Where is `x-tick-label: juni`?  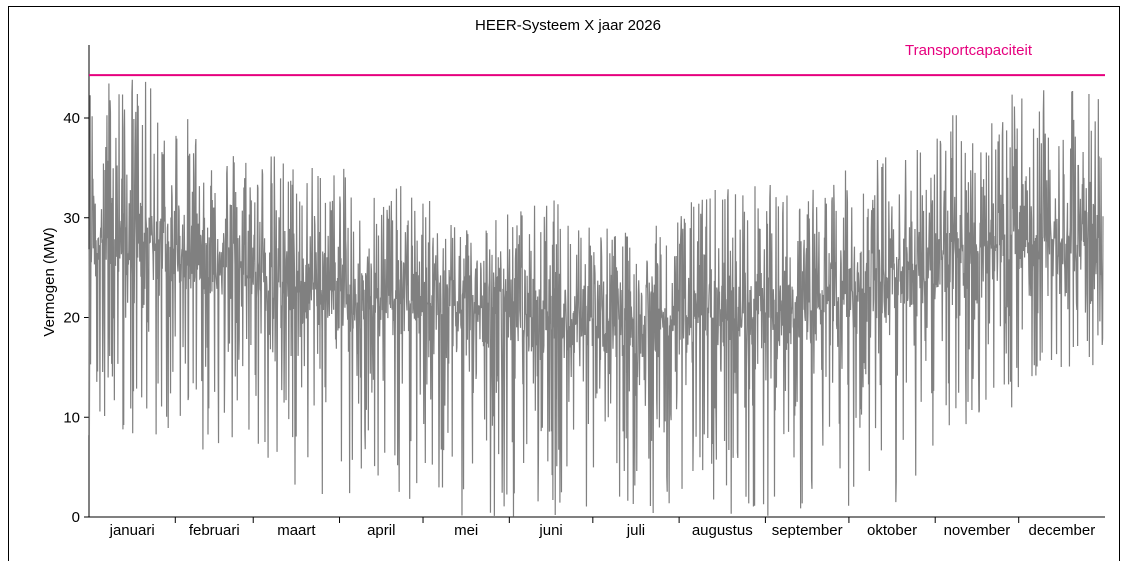
x-tick-label: juni is located at coordinates (550, 530).